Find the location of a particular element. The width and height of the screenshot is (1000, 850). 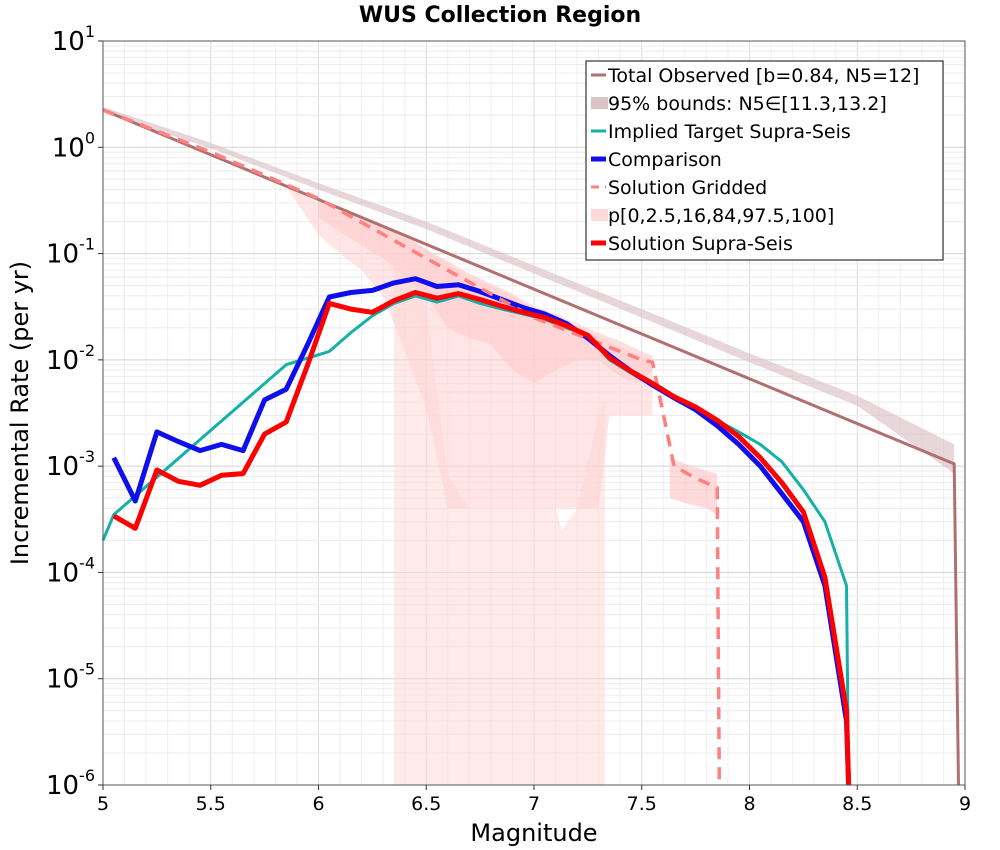

y-tick-label: 10⁻⁵ is located at coordinates (70, 677).